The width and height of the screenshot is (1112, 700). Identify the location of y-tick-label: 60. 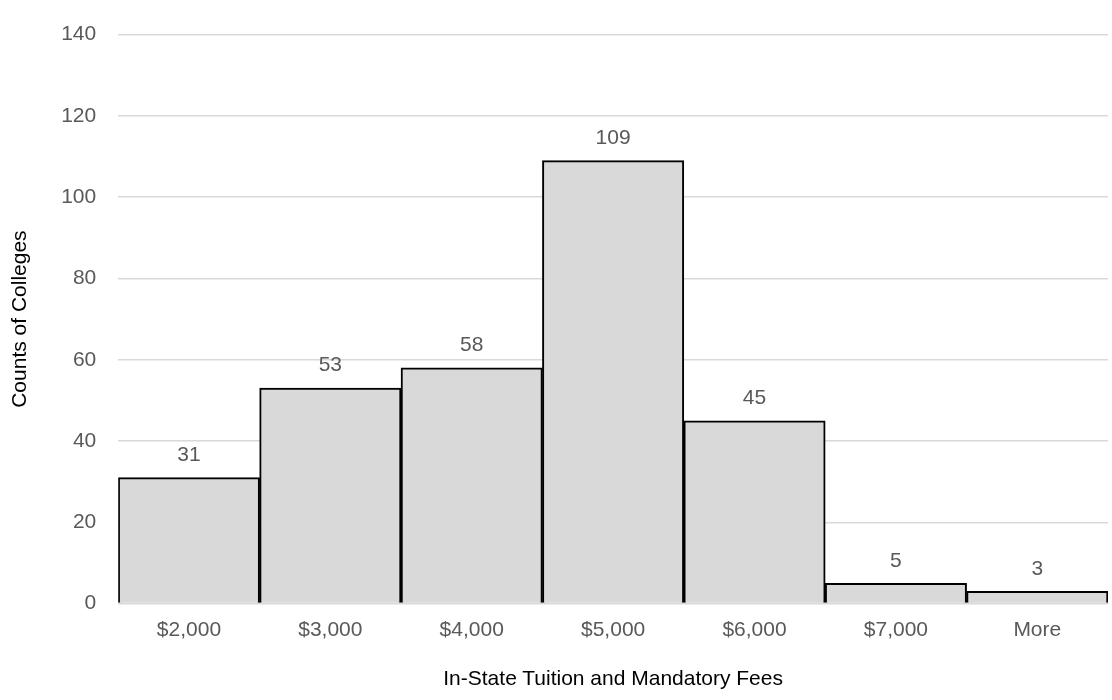
(84, 358).